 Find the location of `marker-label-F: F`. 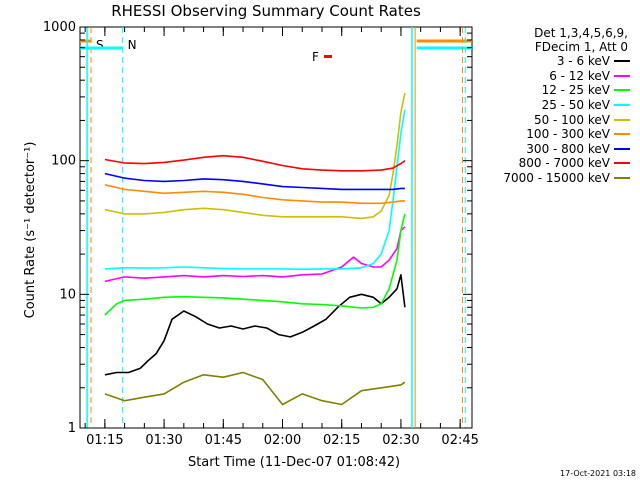

marker-label-F: F is located at coordinates (315, 57).